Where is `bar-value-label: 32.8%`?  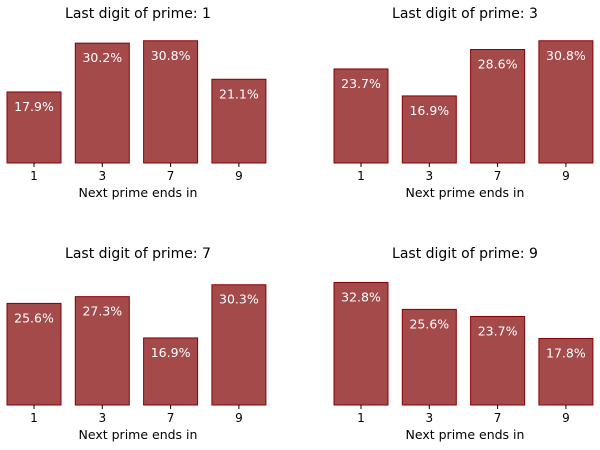
bar-value-label: 32.8% is located at coordinates (361, 296).